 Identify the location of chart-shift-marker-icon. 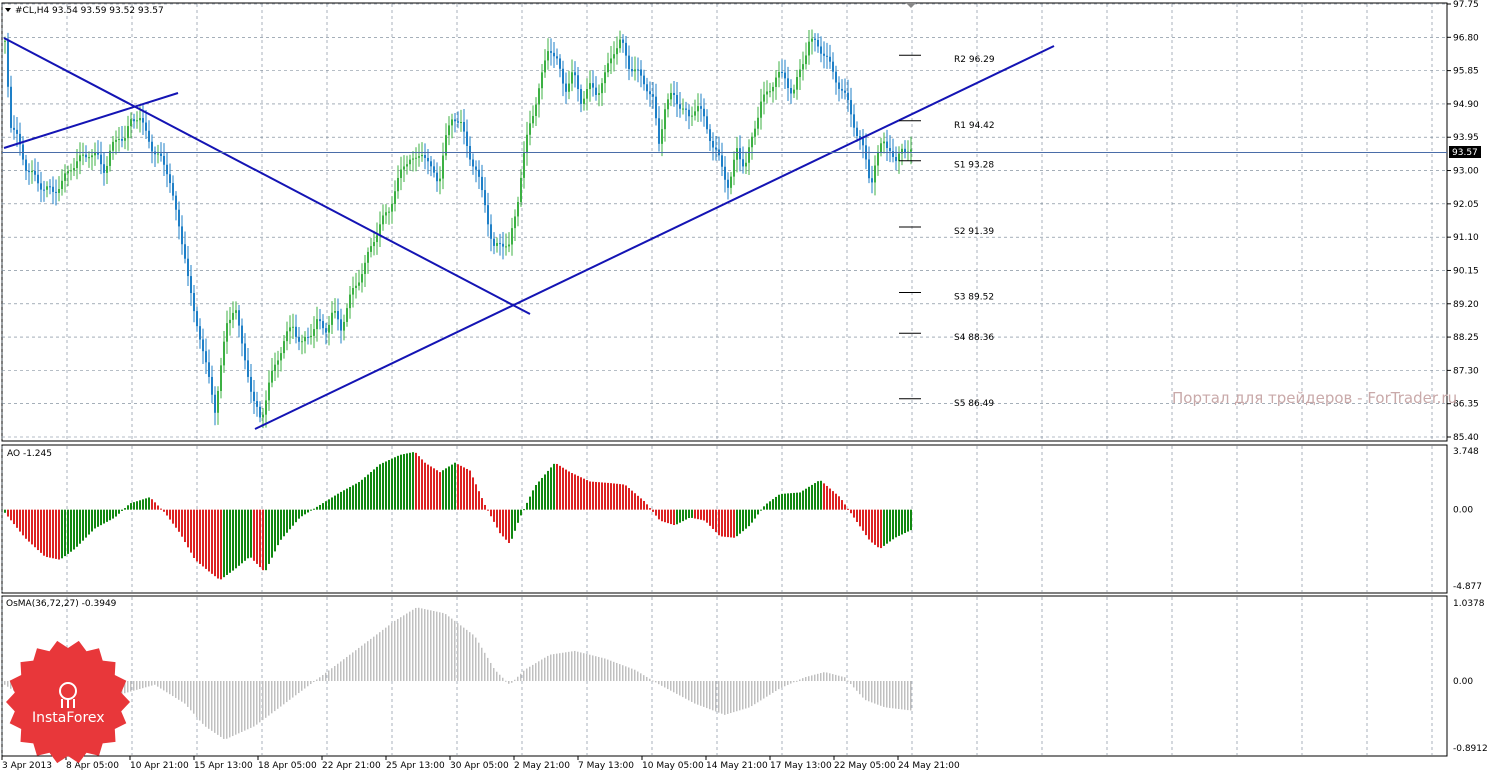
(911, 5).